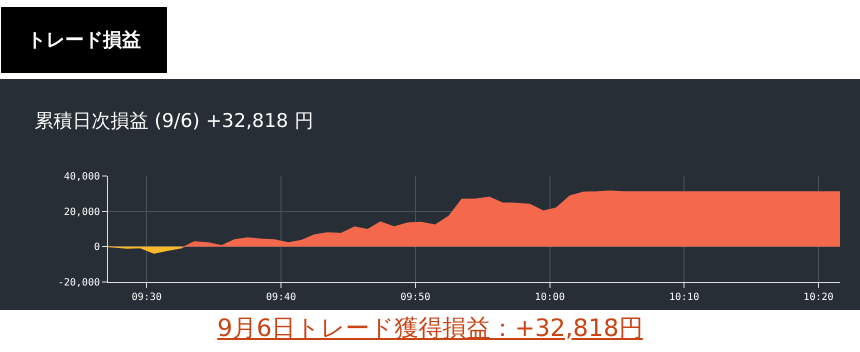 This screenshot has width=860, height=352. What do you see at coordinates (549, 297) in the screenshot?
I see `x-tick-label: 10:00` at bounding box center [549, 297].